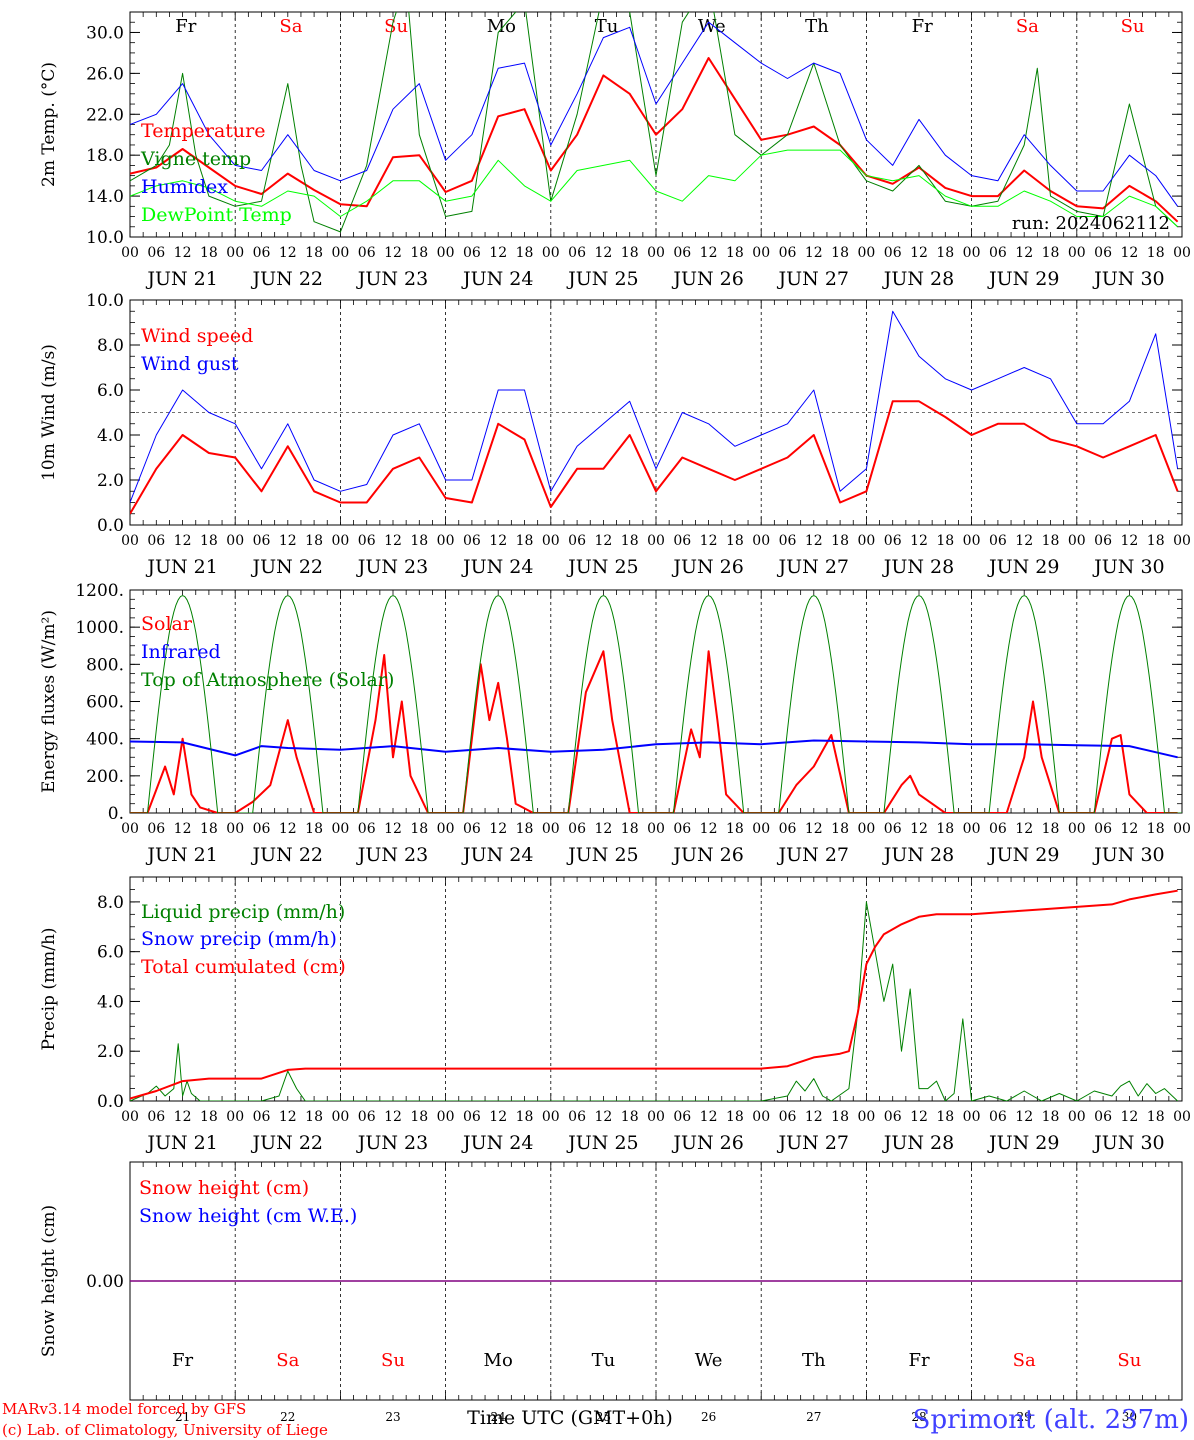  What do you see at coordinates (182, 1417) in the screenshot?
I see `day-number-label: 21` at bounding box center [182, 1417].